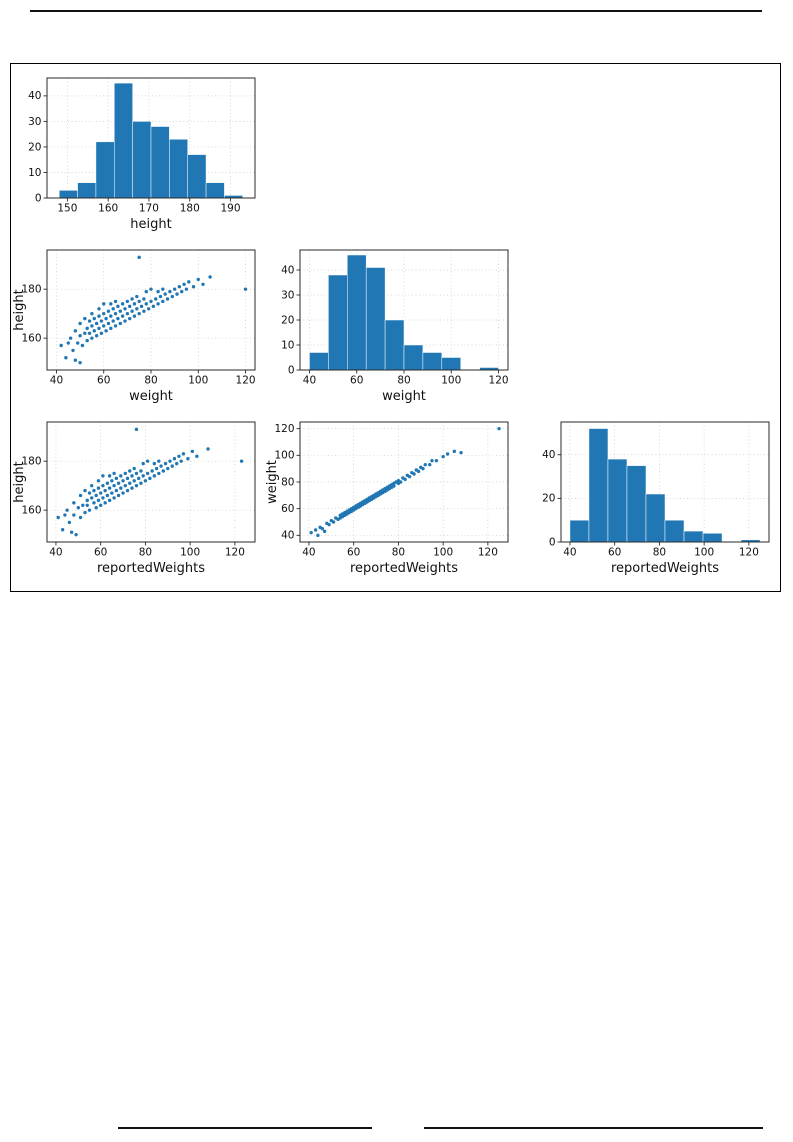 The width and height of the screenshot is (793, 1142). I want to click on header-rule, so click(396, 11).